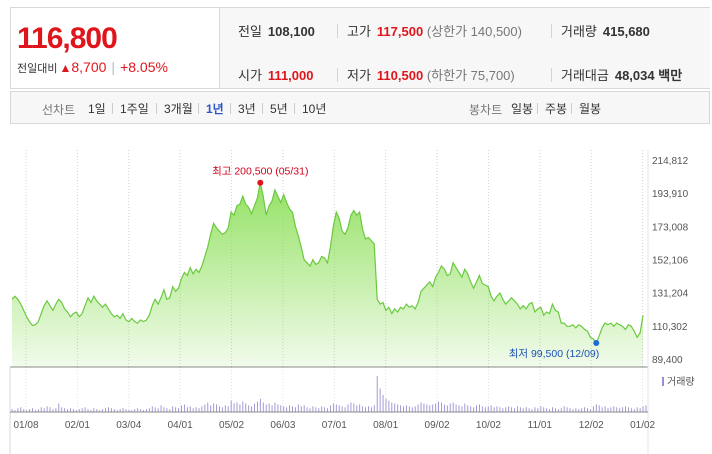 This screenshot has width=712, height=454. I want to click on trade-value-amount: 48,034, so click(634, 75).